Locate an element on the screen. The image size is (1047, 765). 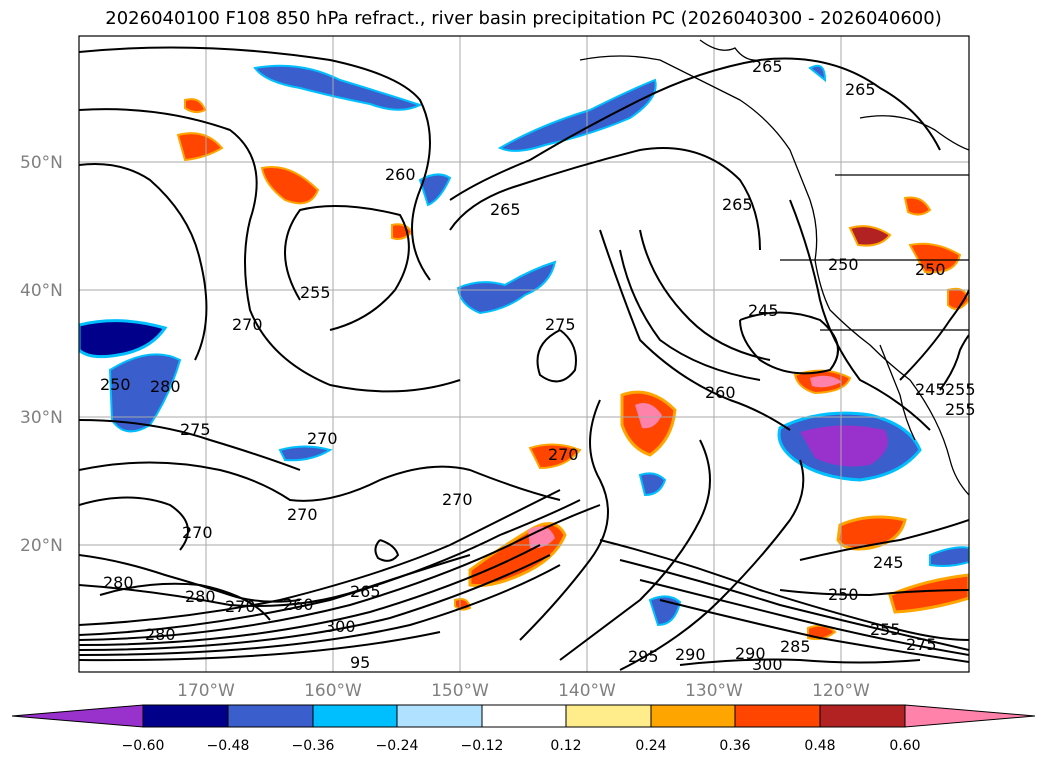
lat-label: 20°N is located at coordinates (41, 546).